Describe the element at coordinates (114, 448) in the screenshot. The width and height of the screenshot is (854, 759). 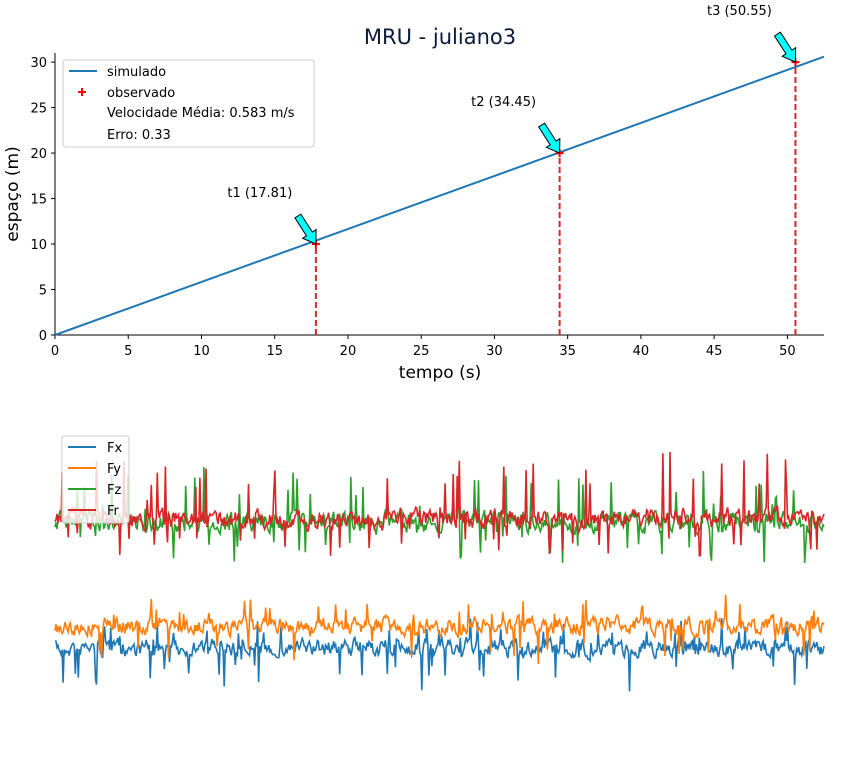
I see `legend-label-fx: Fx` at that location.